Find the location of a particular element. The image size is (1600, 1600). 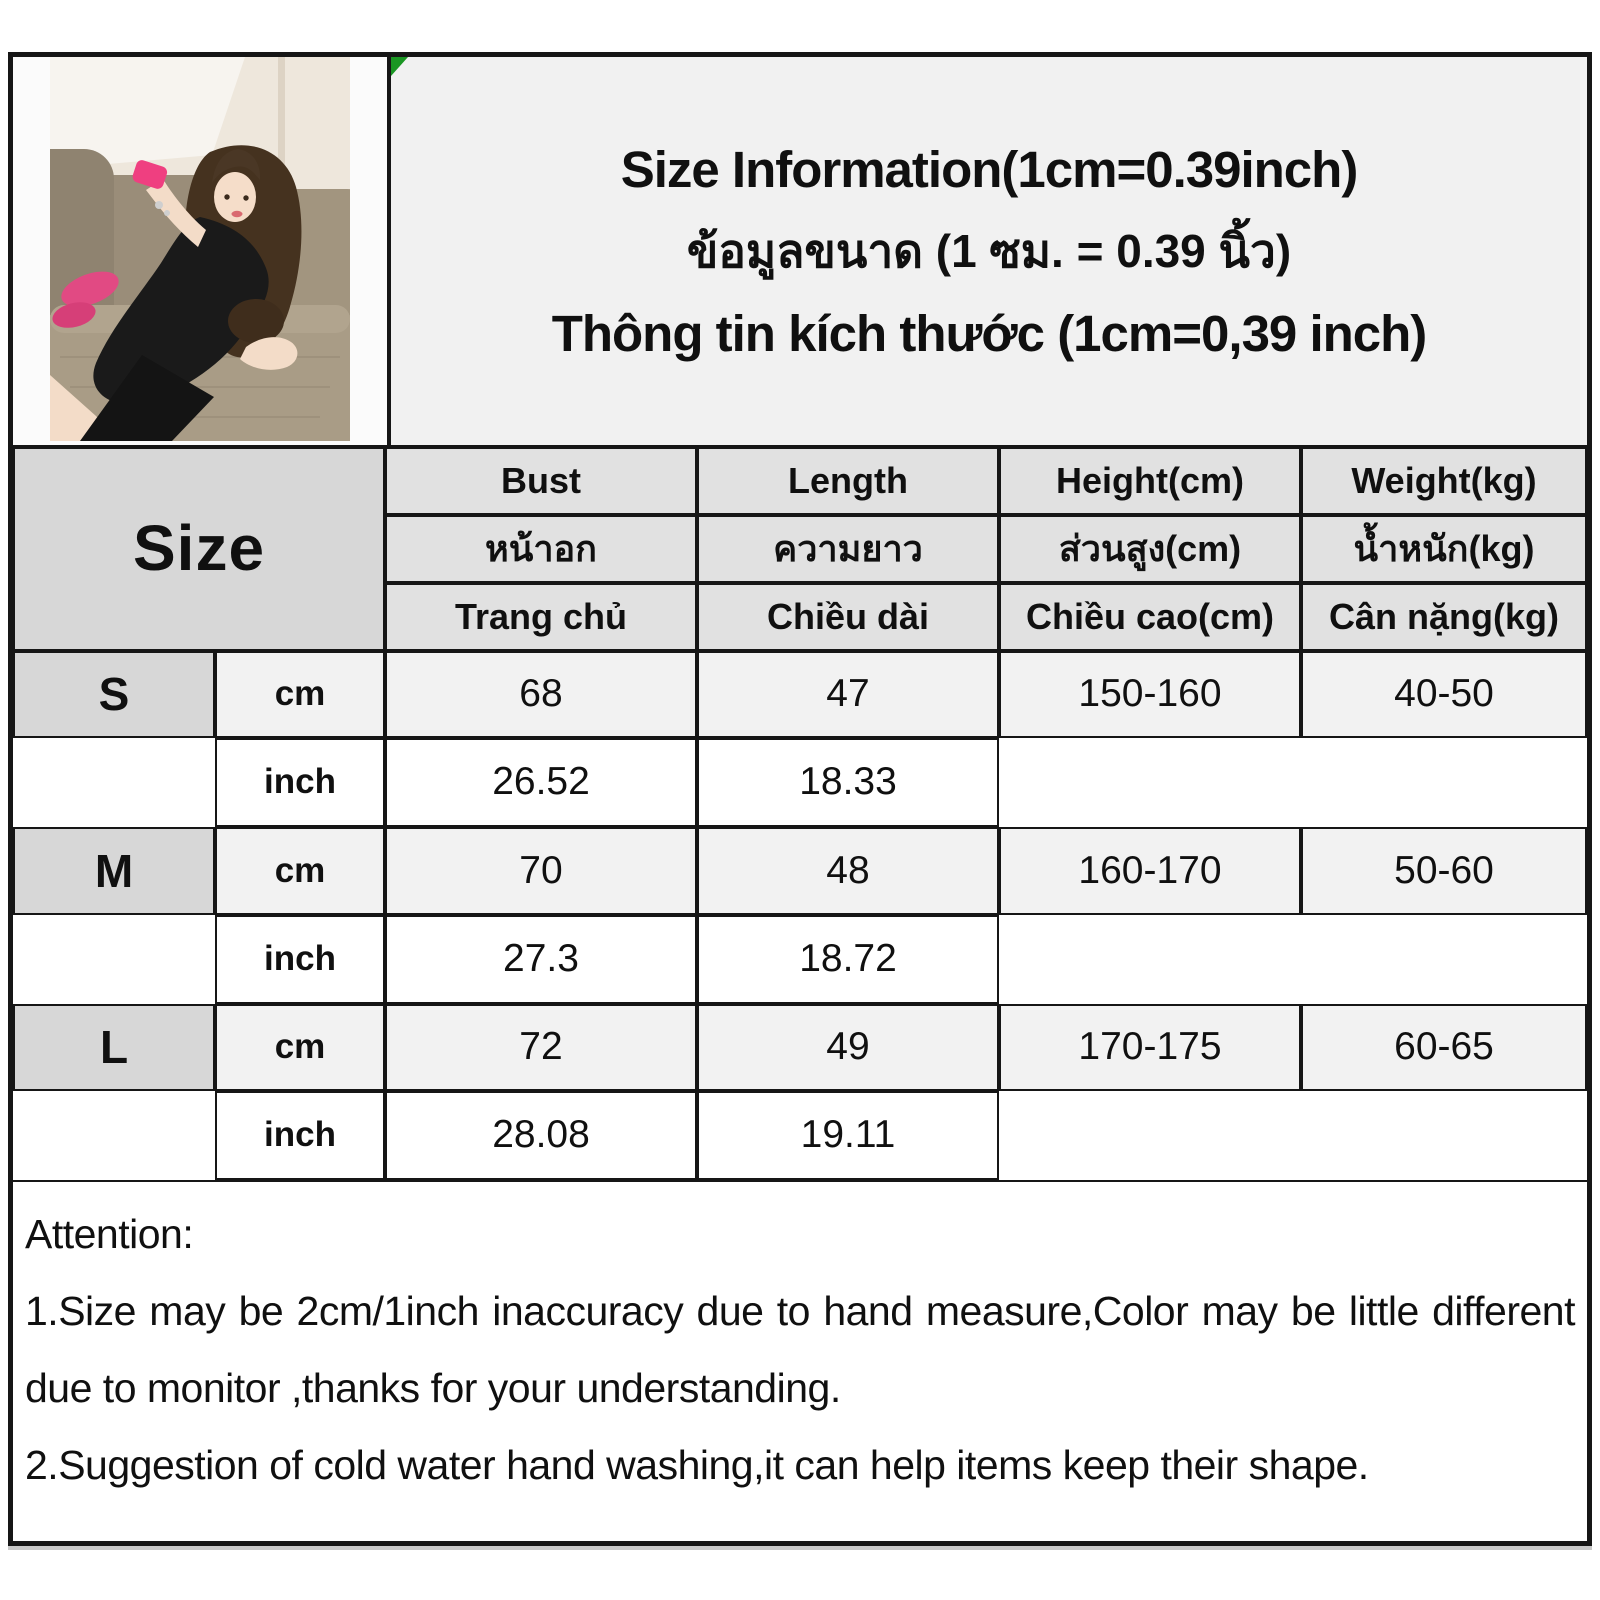

col-header-length-vi: Chiều dài is located at coordinates (848, 617).